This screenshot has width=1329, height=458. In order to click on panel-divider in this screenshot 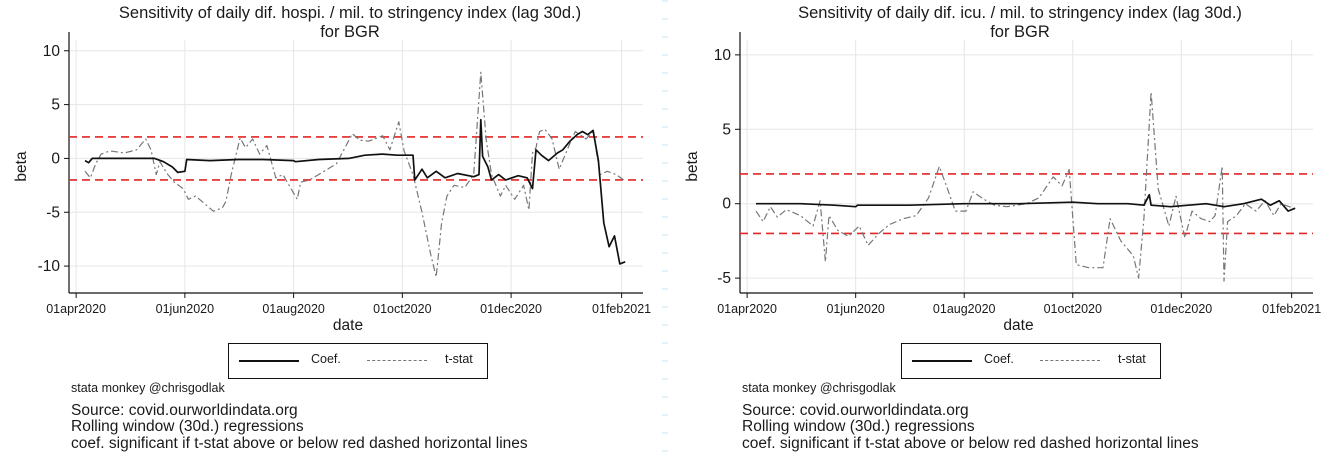, I will do `click(665, 229)`.